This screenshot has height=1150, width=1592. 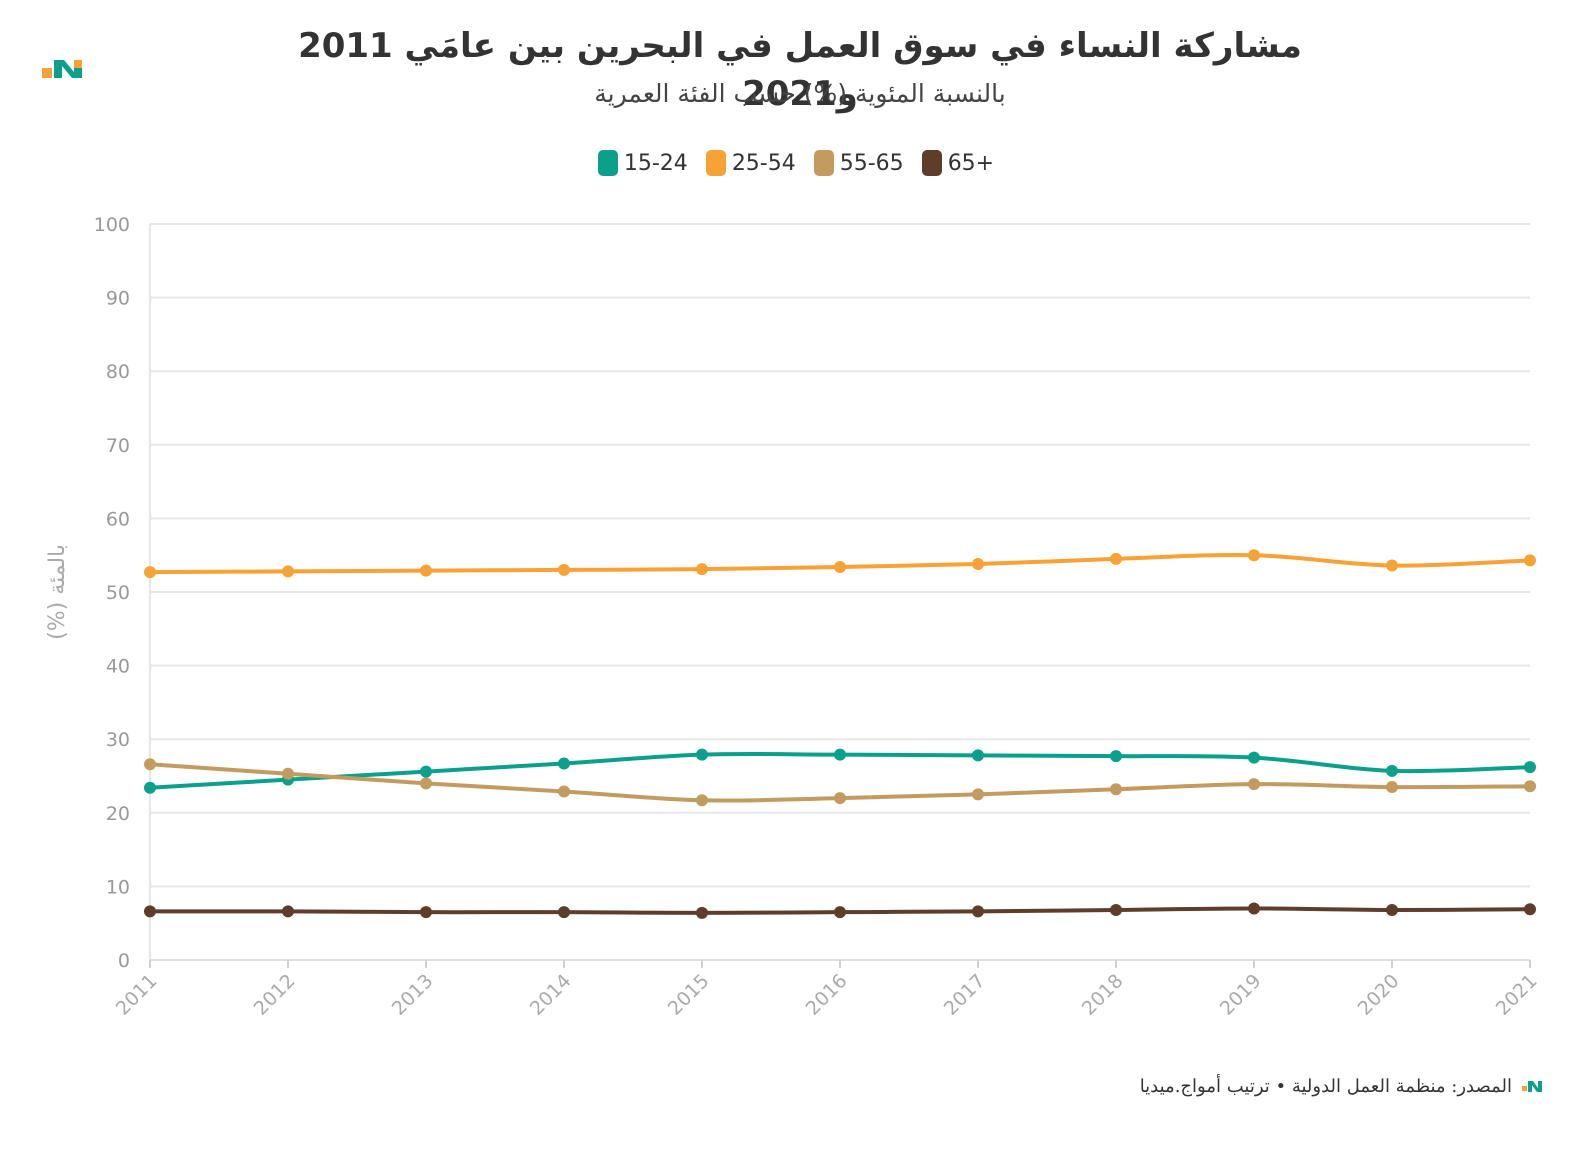 I want to click on y-tick-label: 30, so click(x=118, y=740).